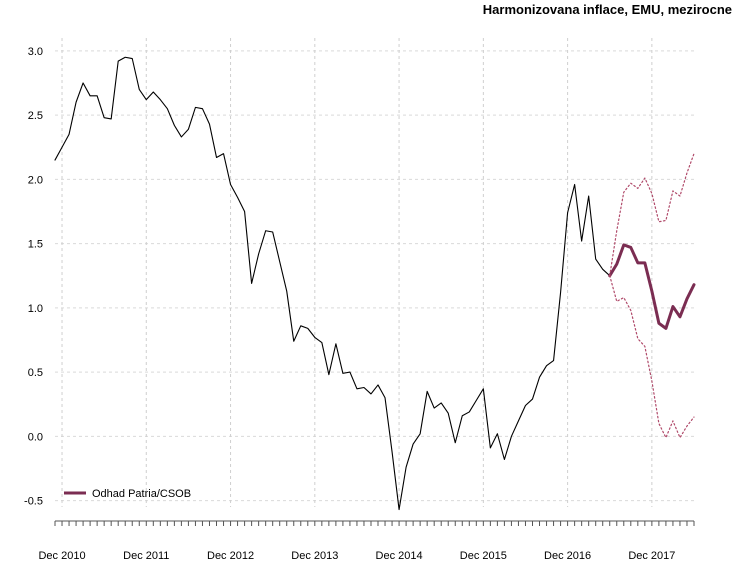 The width and height of the screenshot is (746, 569). What do you see at coordinates (314, 556) in the screenshot?
I see `x-tick-label: Dec 2013` at bounding box center [314, 556].